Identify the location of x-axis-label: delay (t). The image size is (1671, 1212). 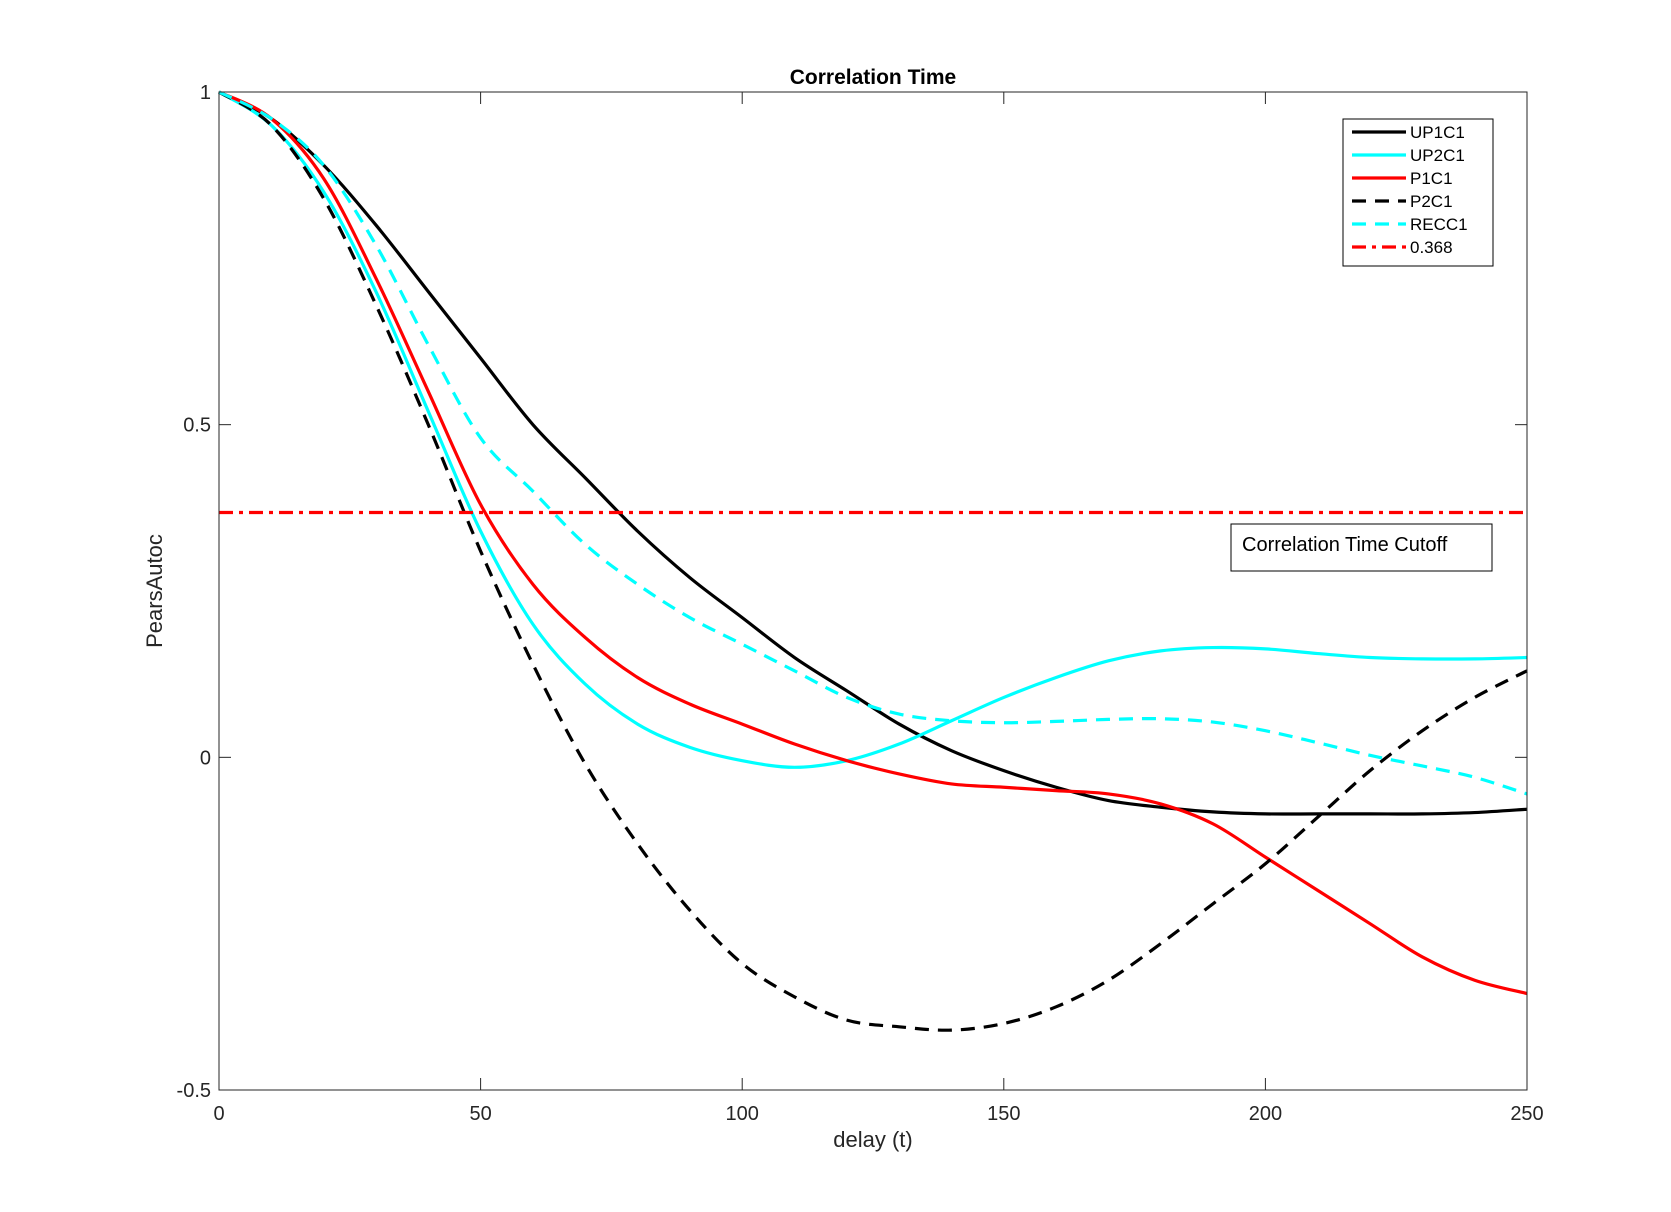
(872, 1139).